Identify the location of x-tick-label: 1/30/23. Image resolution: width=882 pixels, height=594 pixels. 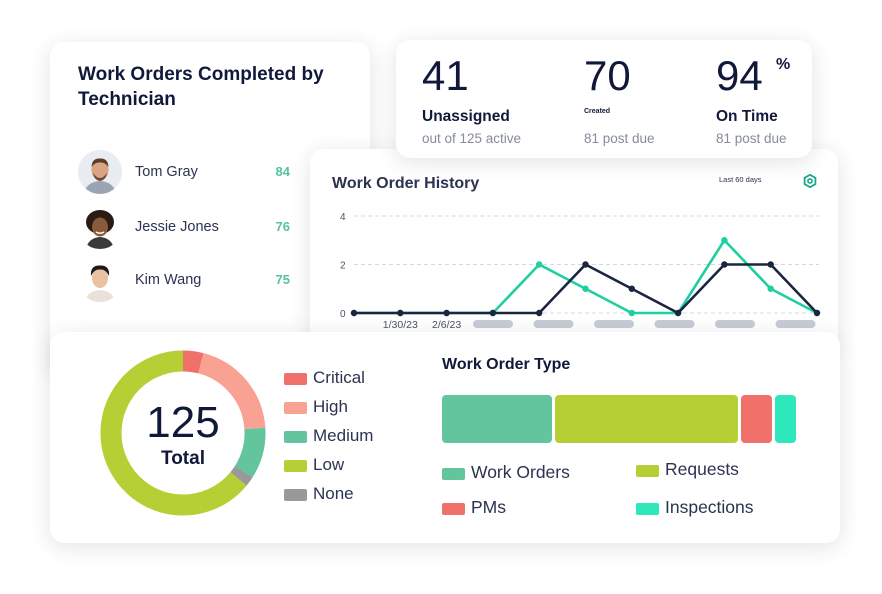
(400, 325).